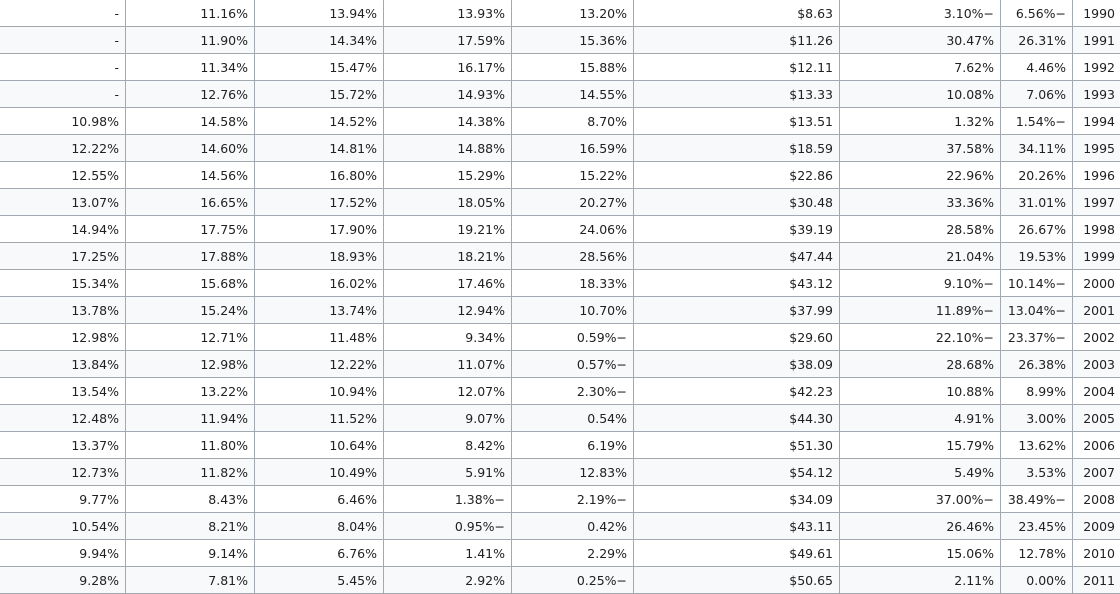 Image resolution: width=1120 pixels, height=594 pixels. Describe the element at coordinates (573, 472) in the screenshot. I see `table-cell: 12.83%` at that location.